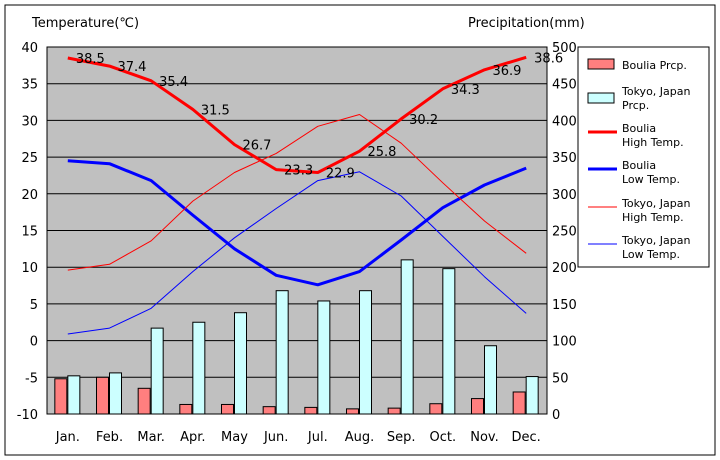  I want to click on data-label: 35.4, so click(173, 82).